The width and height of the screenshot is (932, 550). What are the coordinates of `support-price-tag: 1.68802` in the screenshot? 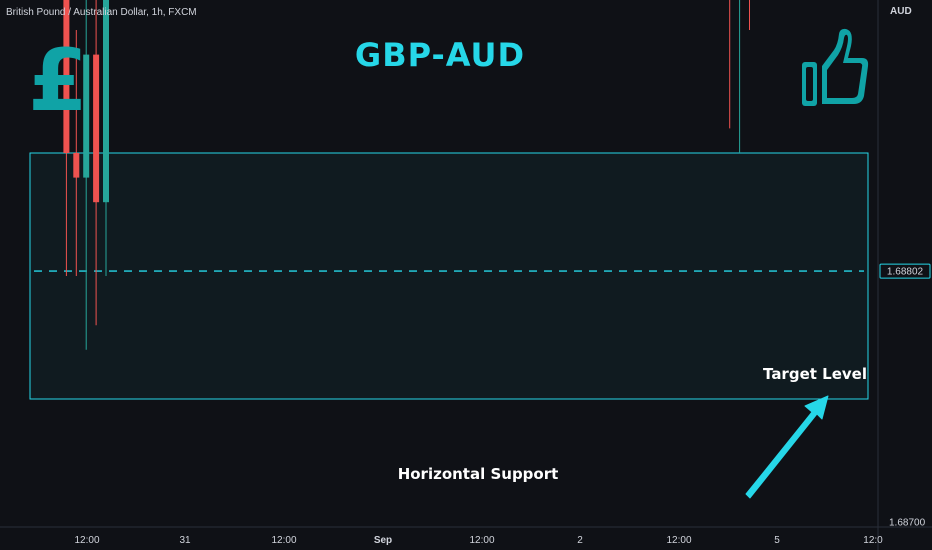 It's located at (905, 272).